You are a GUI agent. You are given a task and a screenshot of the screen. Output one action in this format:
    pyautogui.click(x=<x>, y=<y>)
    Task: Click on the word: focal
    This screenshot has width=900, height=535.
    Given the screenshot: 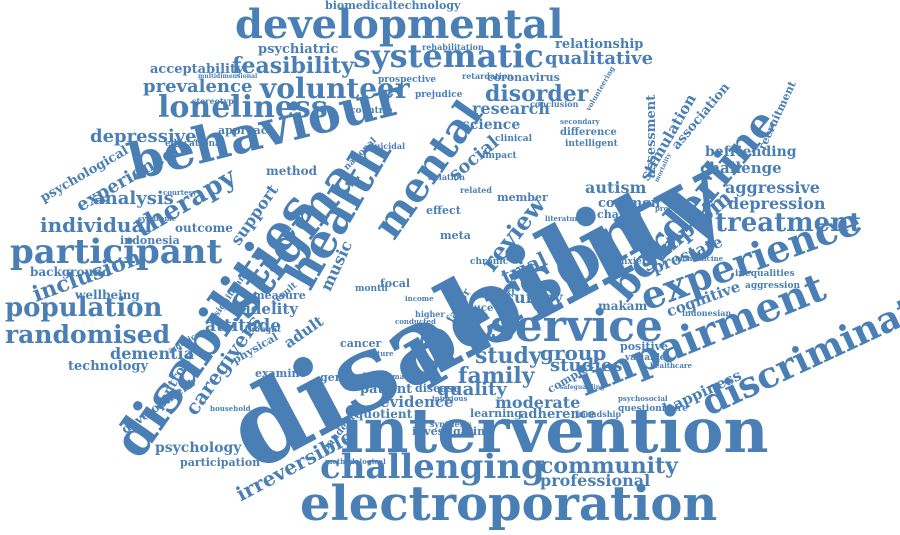 What is the action you would take?
    pyautogui.click(x=395, y=283)
    